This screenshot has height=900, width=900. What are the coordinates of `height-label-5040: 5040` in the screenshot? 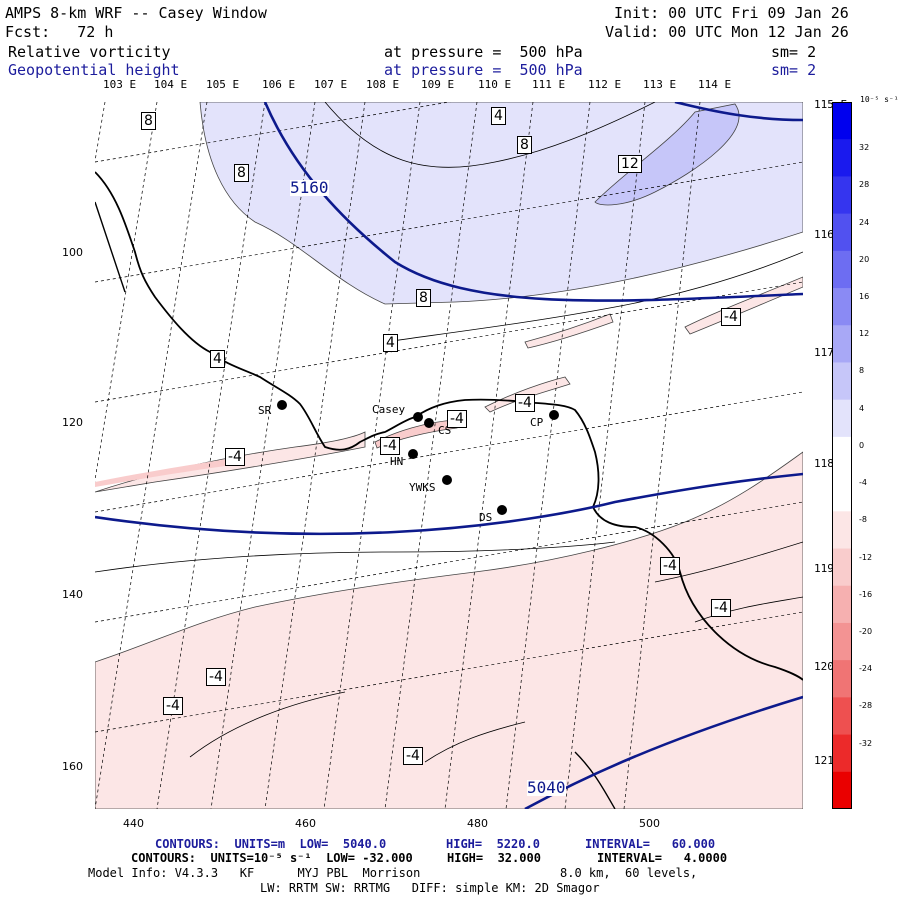 It's located at (546, 787).